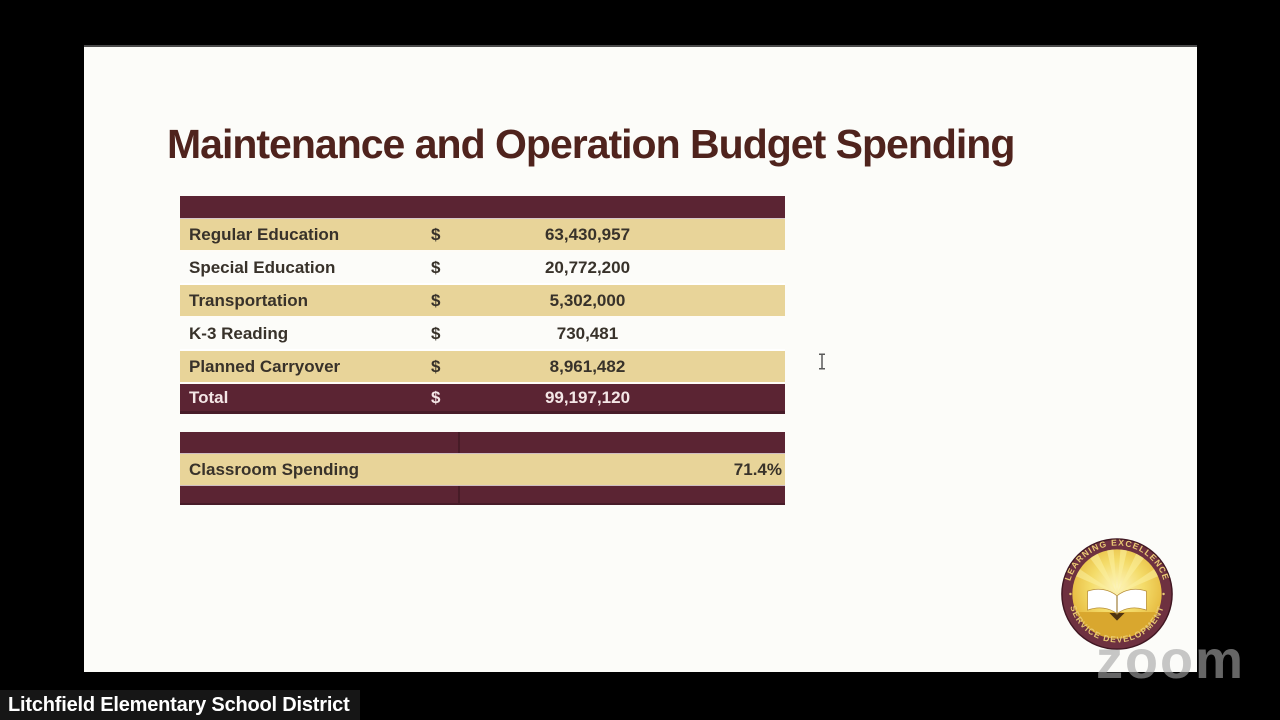  Describe the element at coordinates (249, 300) in the screenshot. I see `row-label: Transportation` at that location.